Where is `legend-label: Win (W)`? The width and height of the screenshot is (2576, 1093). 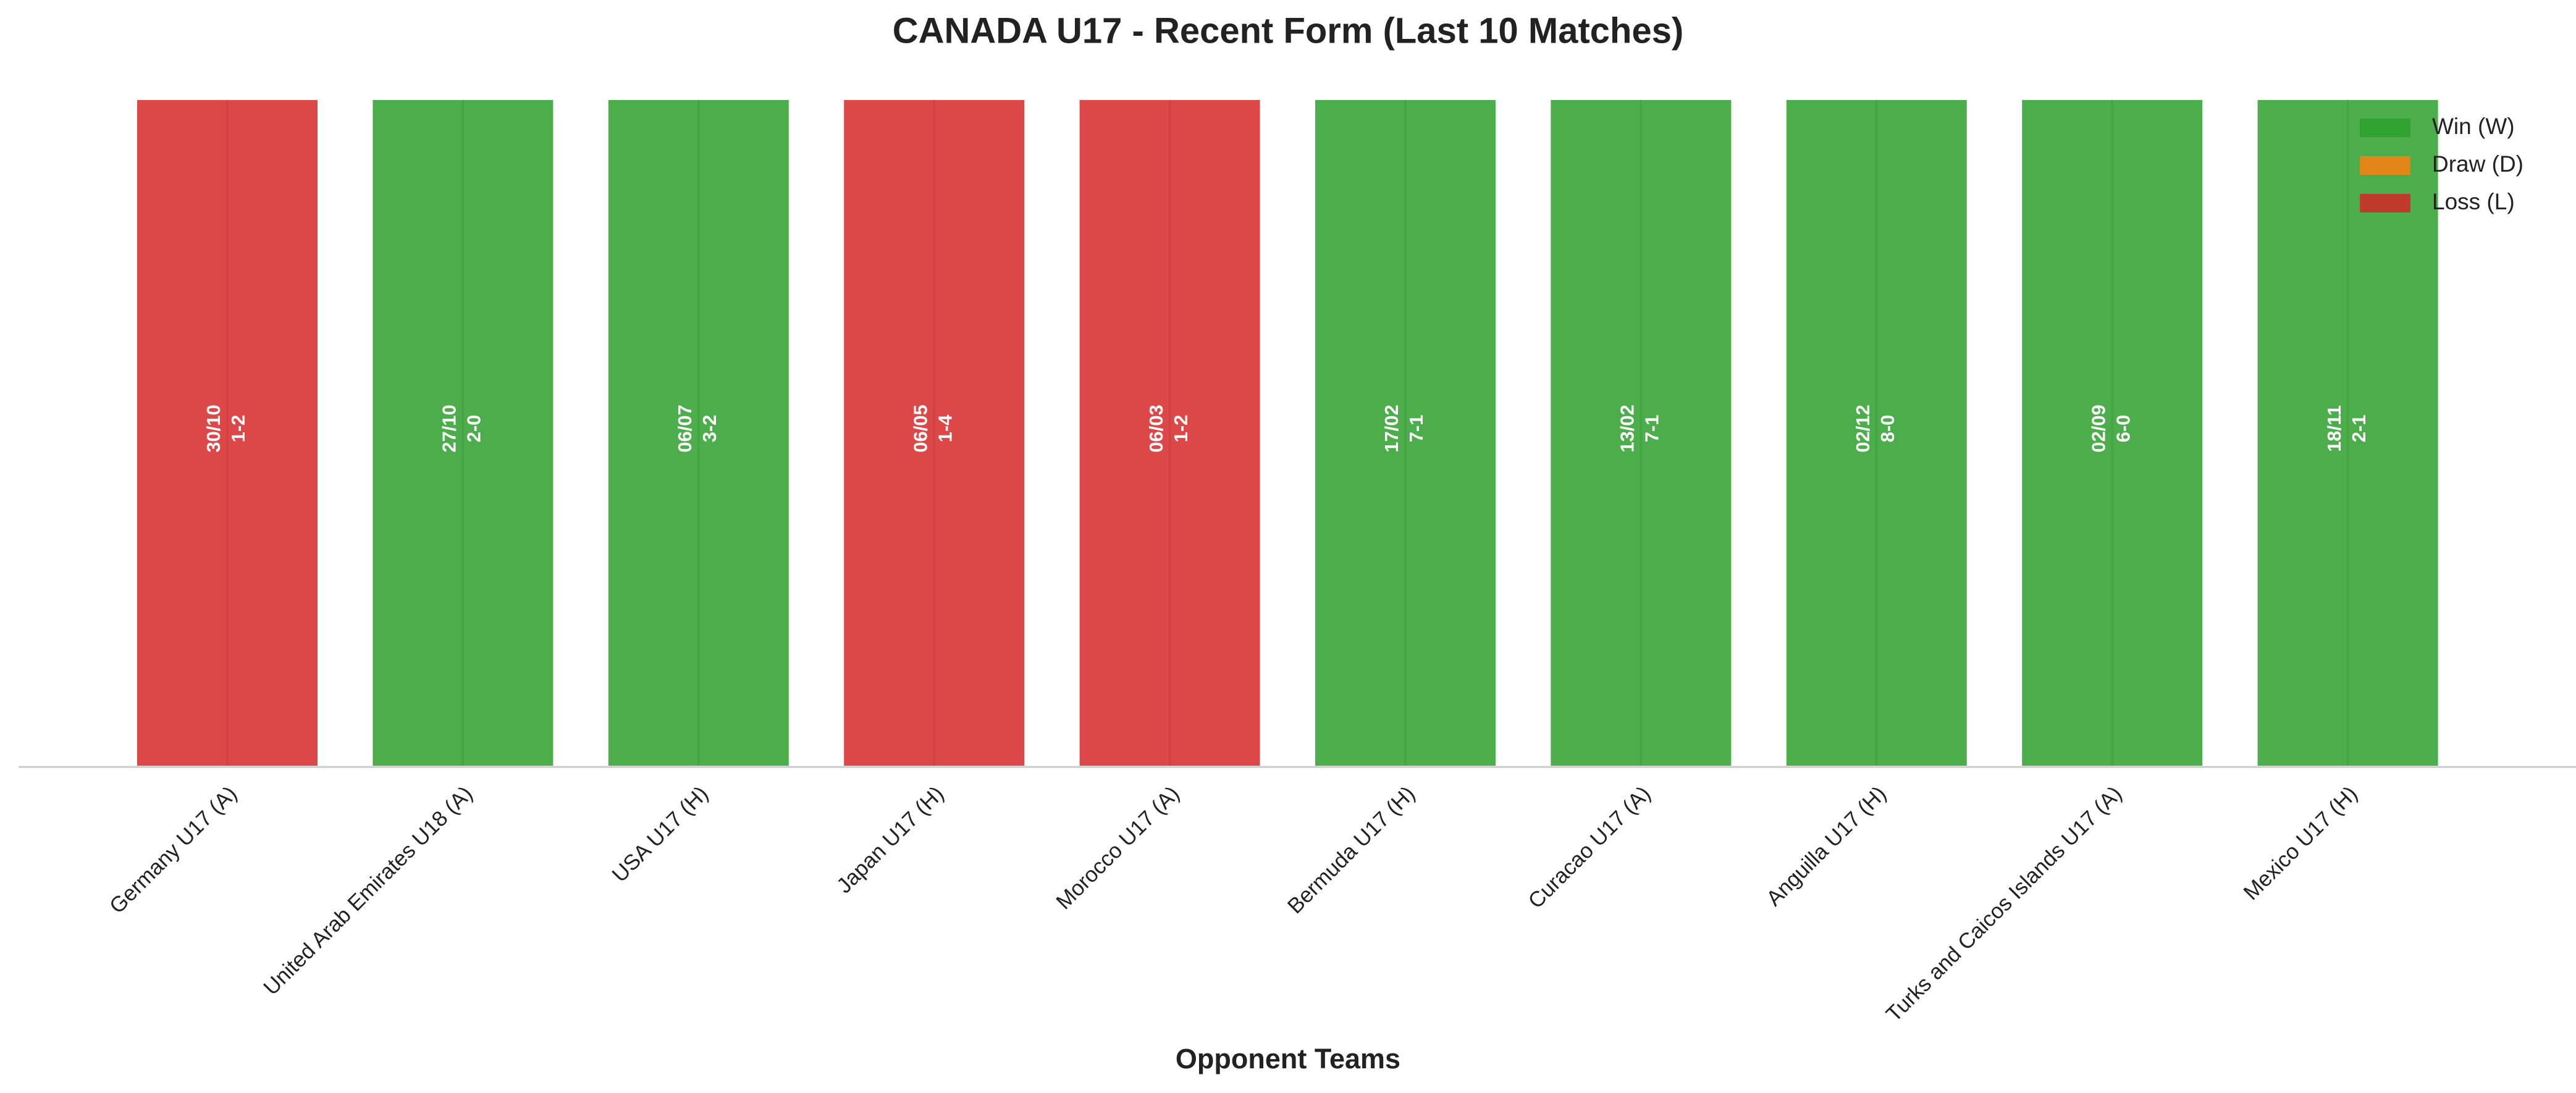
legend-label: Win (W) is located at coordinates (2473, 126).